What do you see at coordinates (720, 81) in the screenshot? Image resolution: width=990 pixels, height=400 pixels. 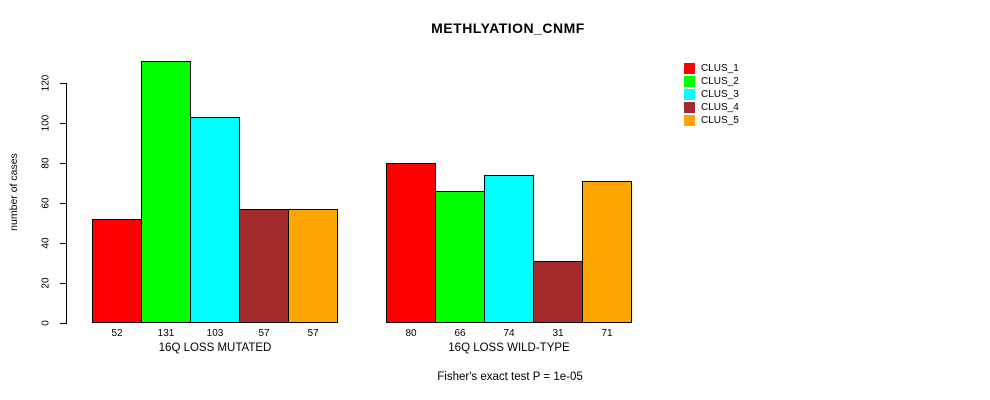 I see `legend-label: CLUS_2` at bounding box center [720, 81].